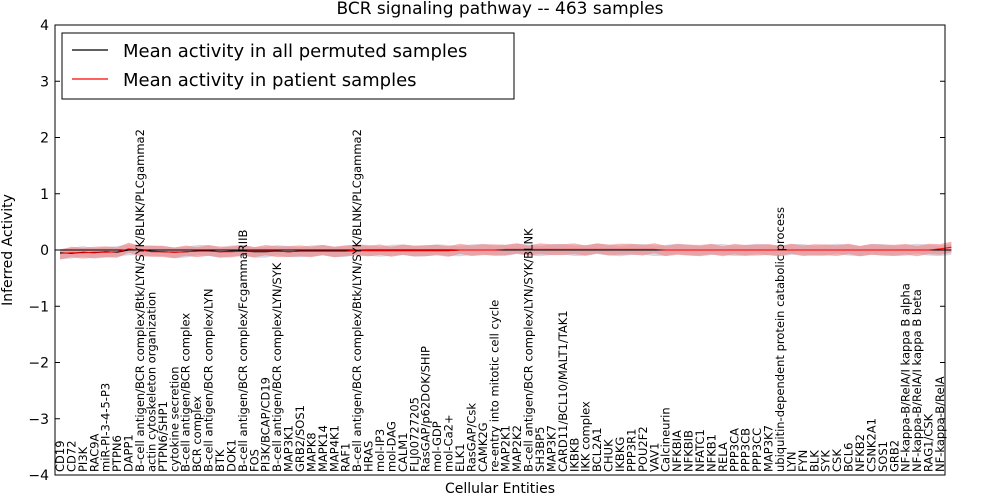 This screenshot has width=1000, height=500. What do you see at coordinates (940, 424) in the screenshot?
I see `entity-label: NF-kappa-B/RelA` at bounding box center [940, 424].